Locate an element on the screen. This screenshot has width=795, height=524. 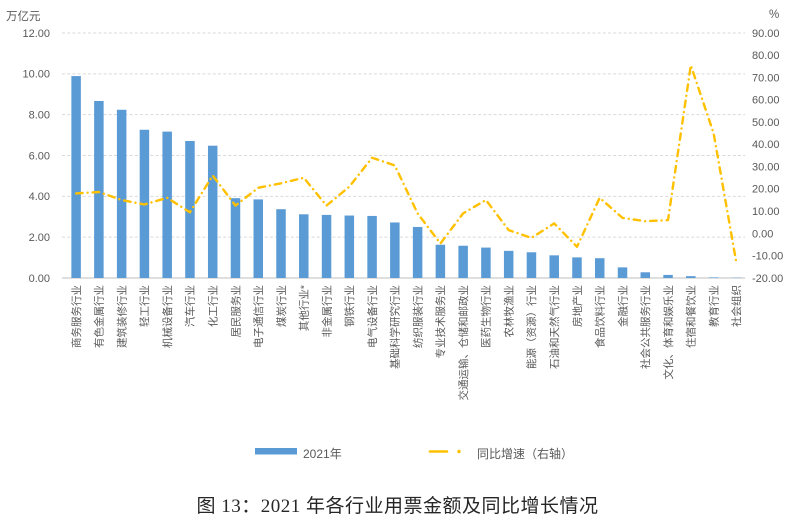
left-axis-tick-label: 2.00 is located at coordinates (39, 238).